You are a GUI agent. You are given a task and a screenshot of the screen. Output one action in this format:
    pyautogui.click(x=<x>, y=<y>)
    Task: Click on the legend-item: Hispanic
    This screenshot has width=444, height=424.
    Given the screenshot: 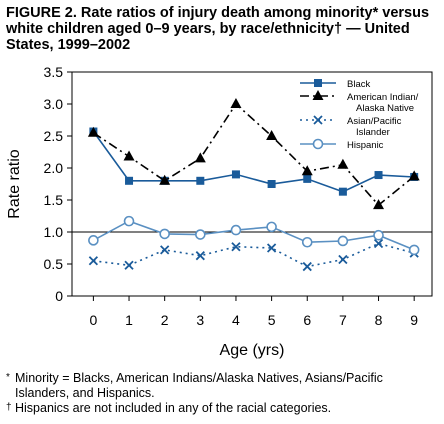 What is the action you would take?
    pyautogui.click(x=342, y=144)
    